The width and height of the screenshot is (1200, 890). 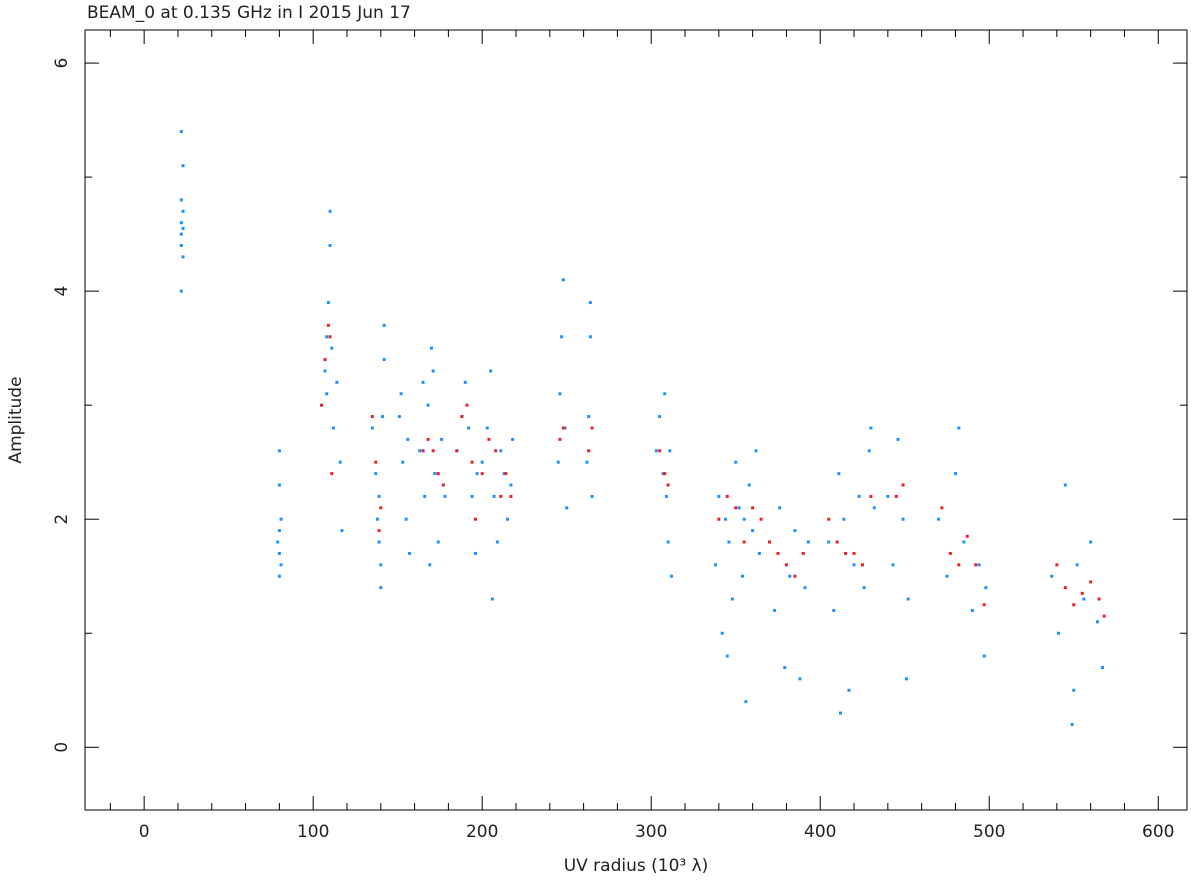 I want to click on y-tick-label: 6, so click(x=62, y=63).